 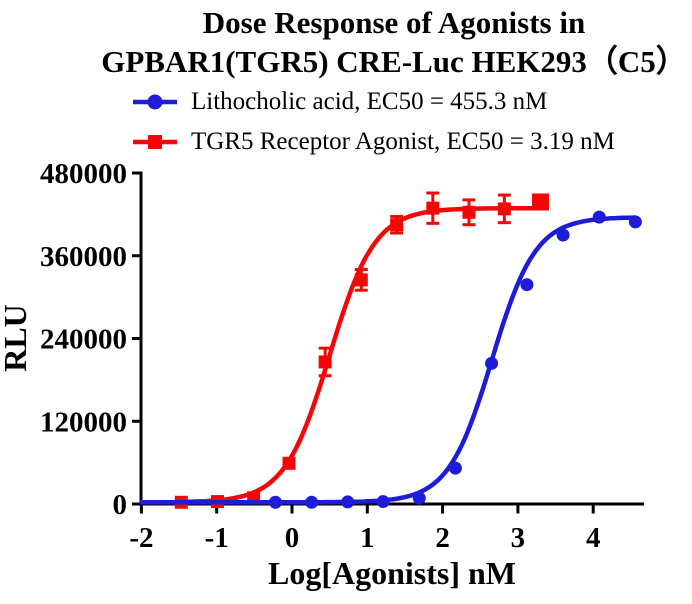 I want to click on x-axis-title: Log[Agonists] nM, so click(x=392, y=573).